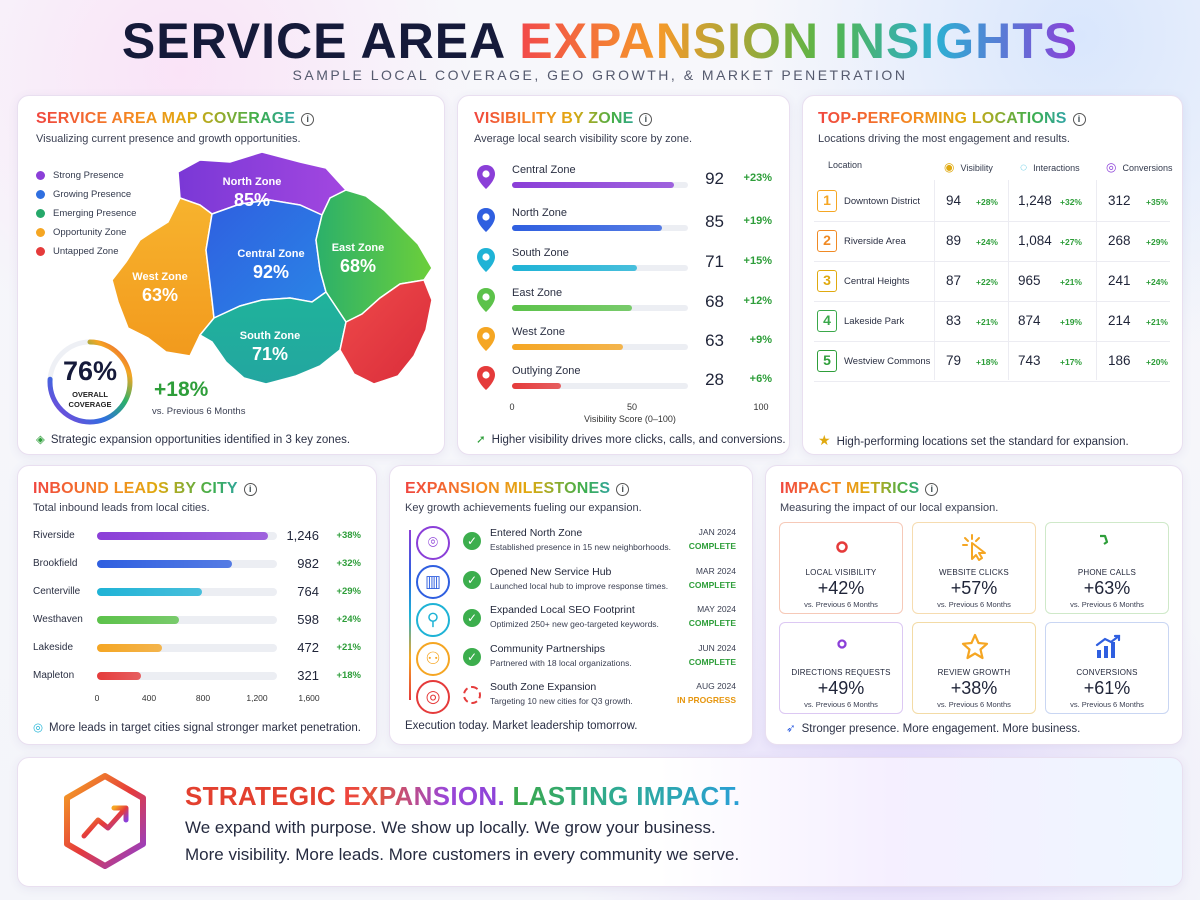 Image resolution: width=1200 pixels, height=900 pixels. I want to click on lead-row: Lakeside 472 +21%, so click(198, 654).